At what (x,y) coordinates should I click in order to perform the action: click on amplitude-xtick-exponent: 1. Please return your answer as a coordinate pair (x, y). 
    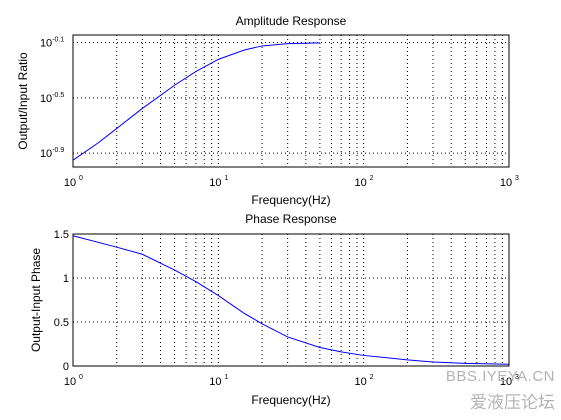
    Looking at the image, I should click on (226, 178).